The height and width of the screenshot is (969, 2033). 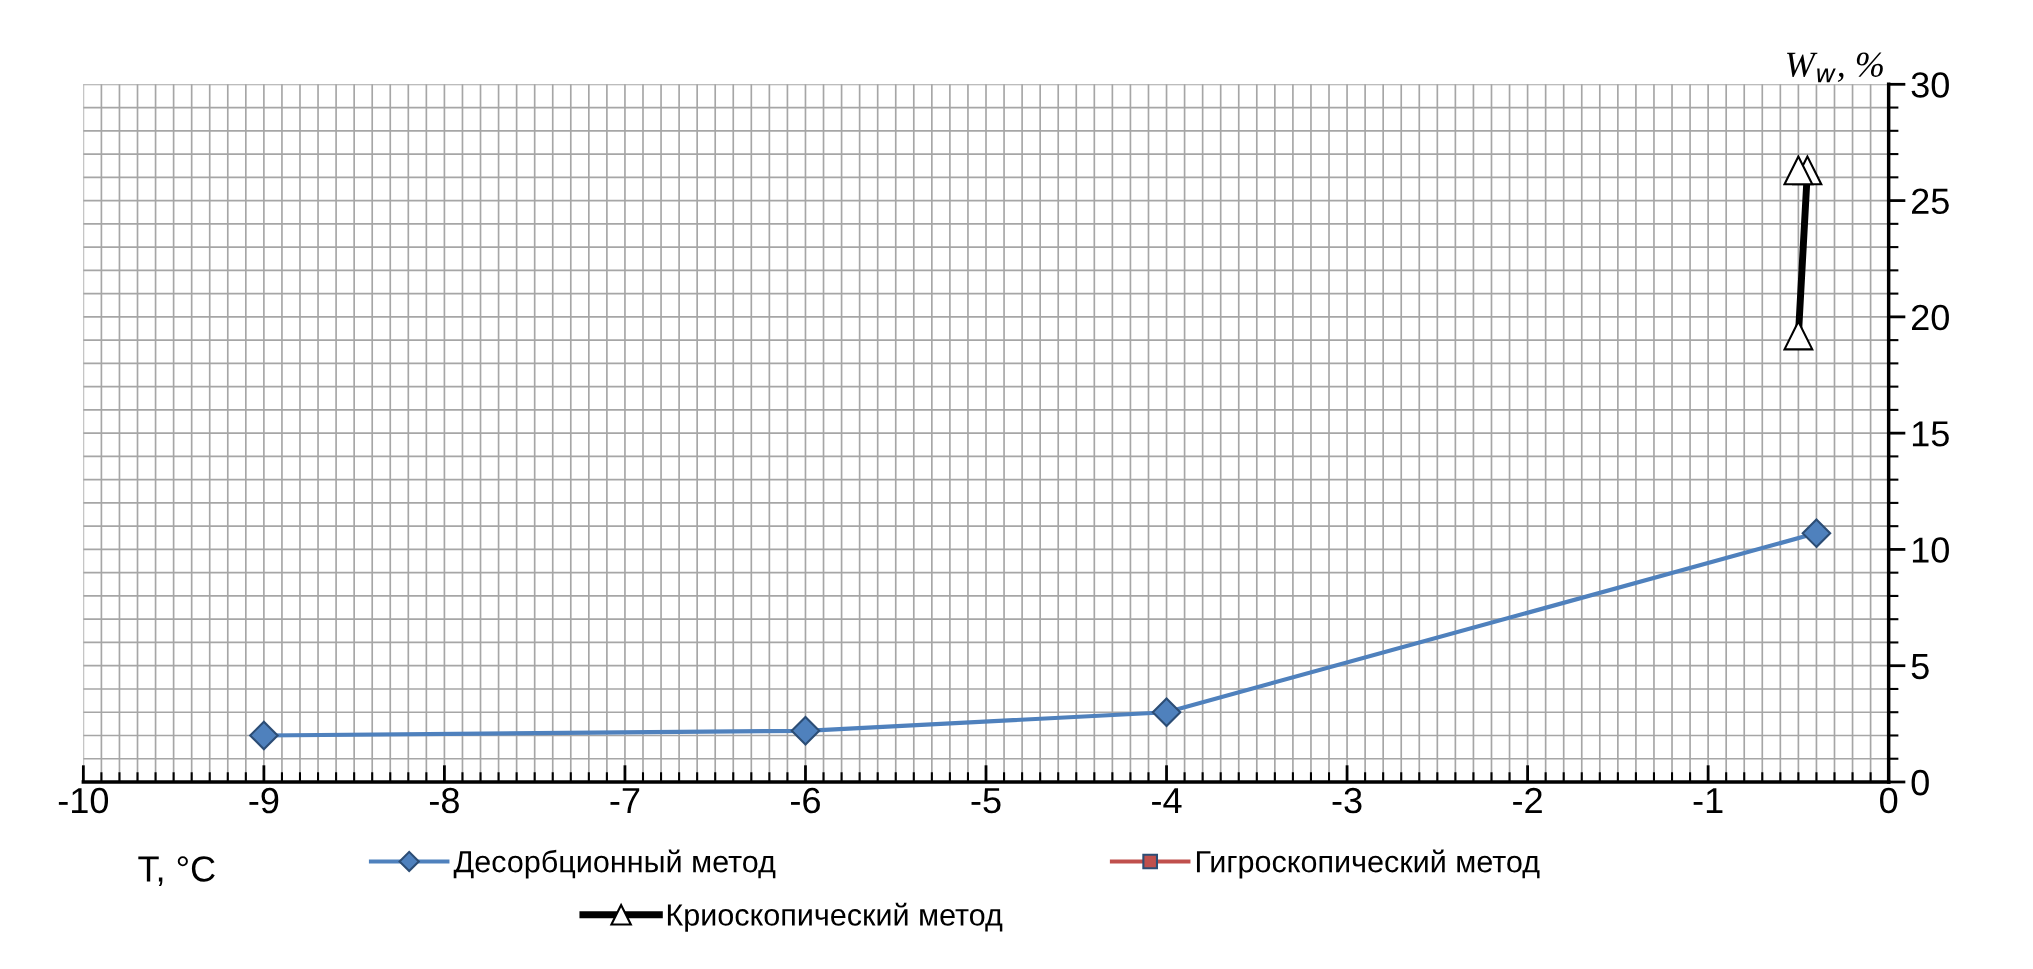 I want to click on x-axis-title: T, °C, so click(x=176, y=871).